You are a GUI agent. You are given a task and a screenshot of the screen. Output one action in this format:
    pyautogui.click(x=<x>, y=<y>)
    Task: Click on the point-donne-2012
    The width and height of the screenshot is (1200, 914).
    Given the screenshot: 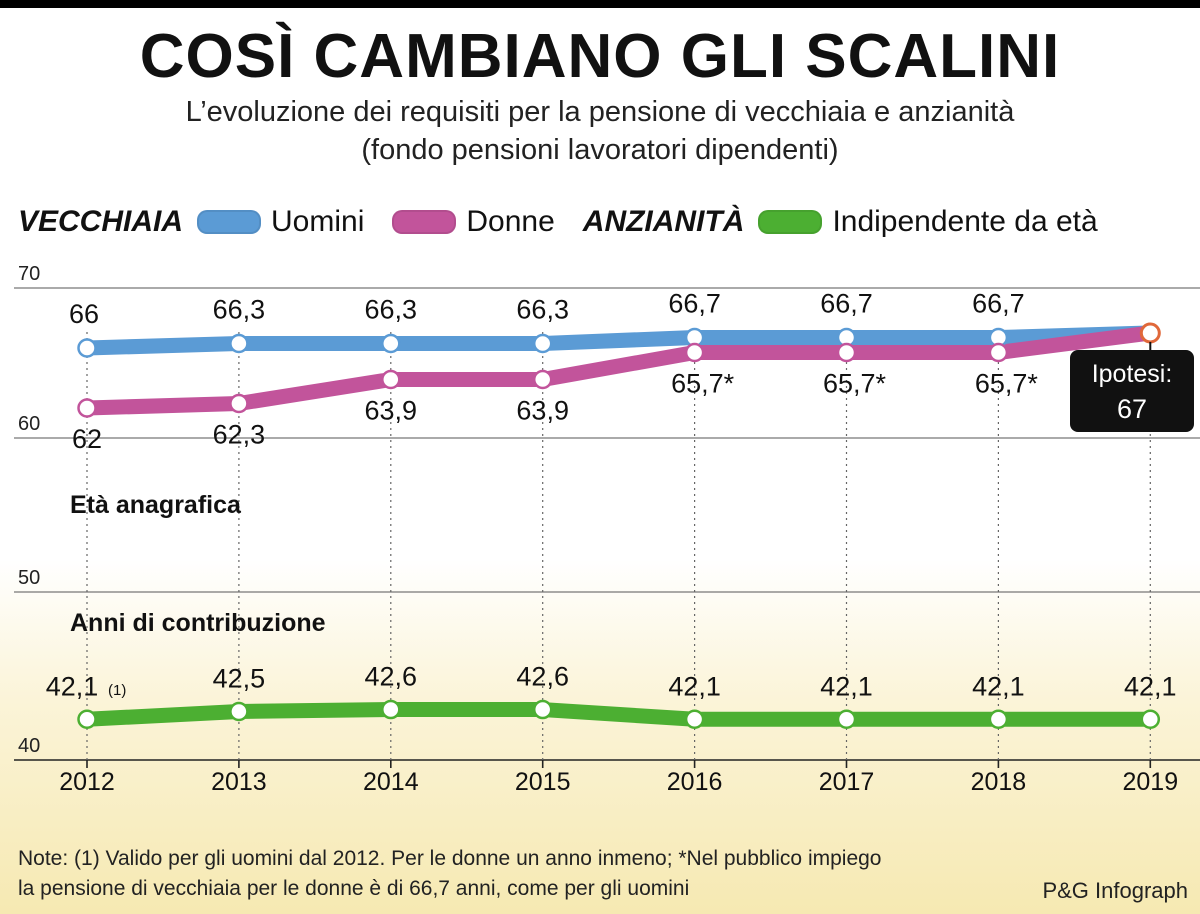 What is the action you would take?
    pyautogui.click(x=87, y=408)
    